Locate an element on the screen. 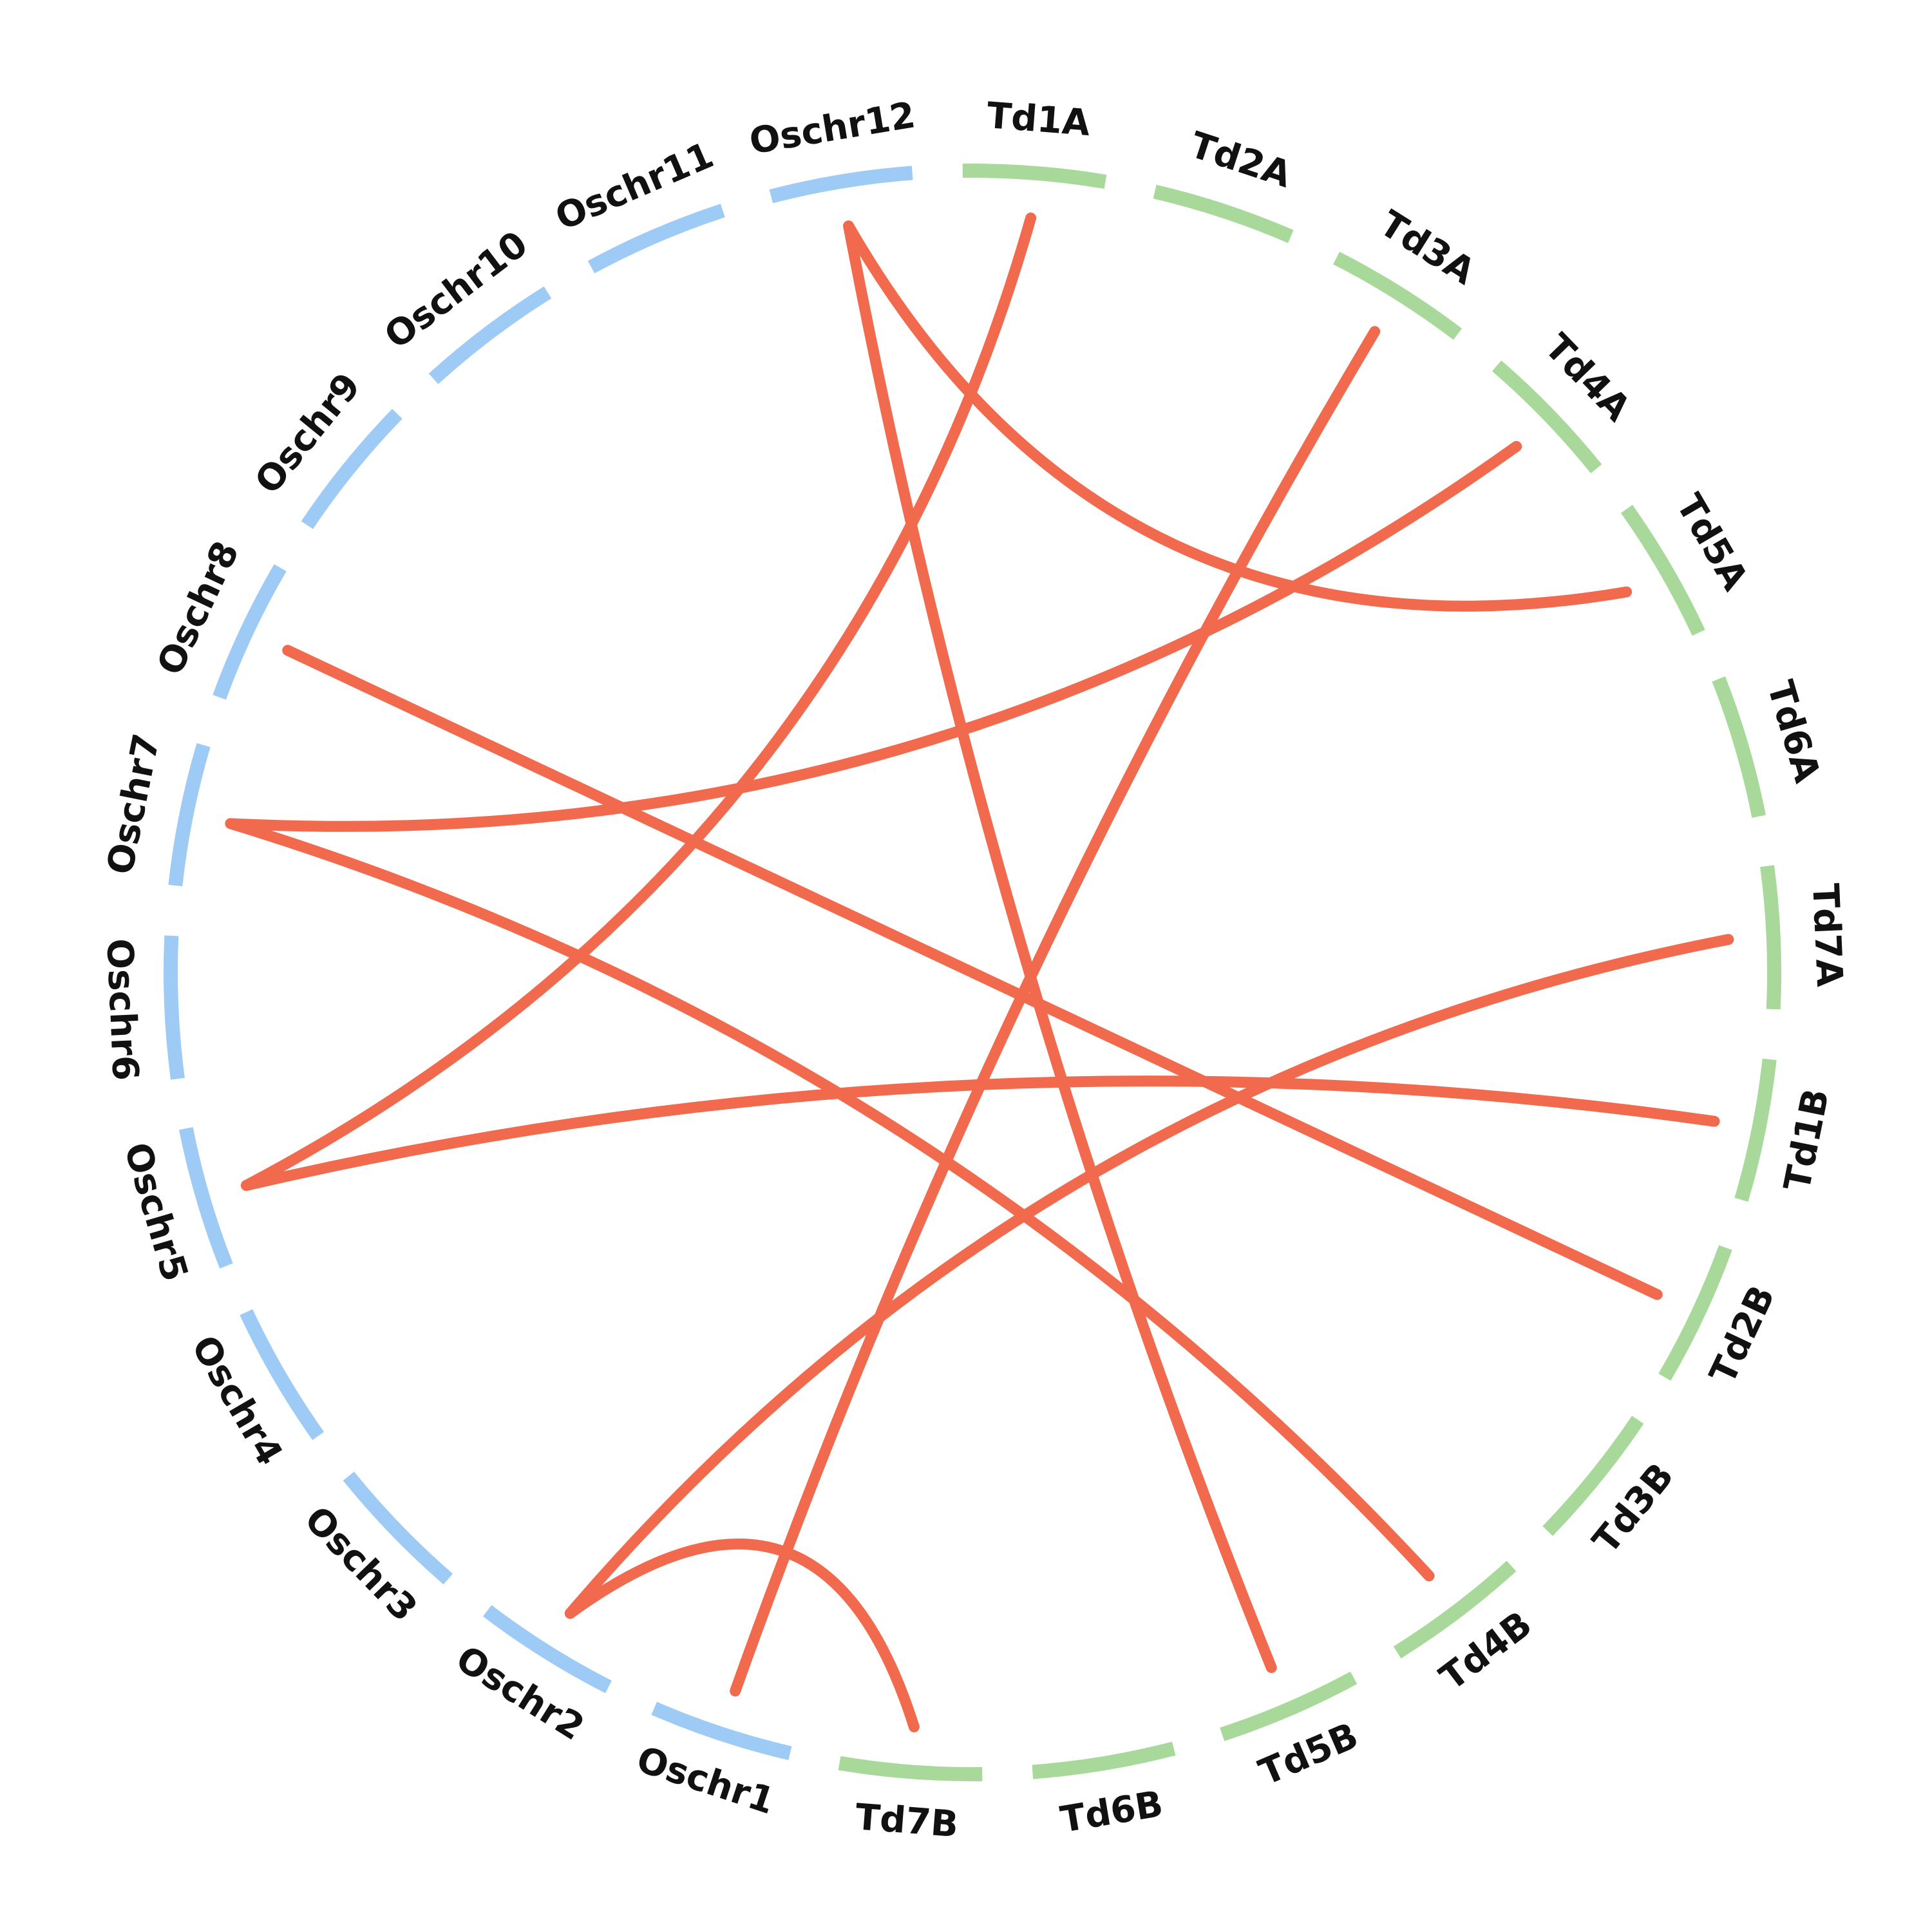 The width and height of the screenshot is (1932, 1932). label-oschr12: Oschr12 is located at coordinates (832, 128).